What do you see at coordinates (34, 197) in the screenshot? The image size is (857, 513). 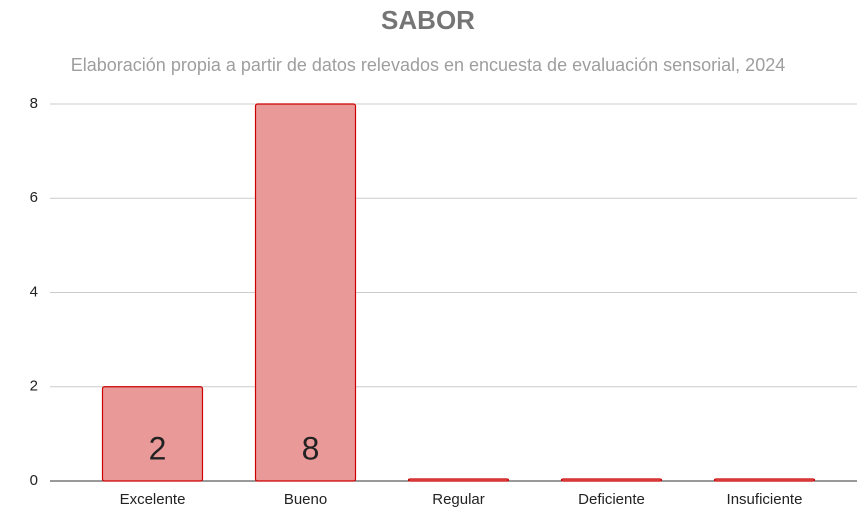 I see `y-tick-label: 6` at bounding box center [34, 197].